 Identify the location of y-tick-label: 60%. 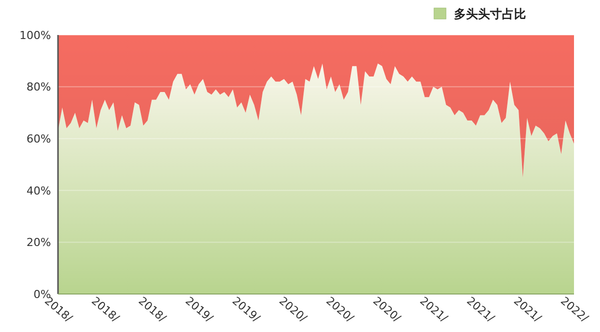
(38, 139).